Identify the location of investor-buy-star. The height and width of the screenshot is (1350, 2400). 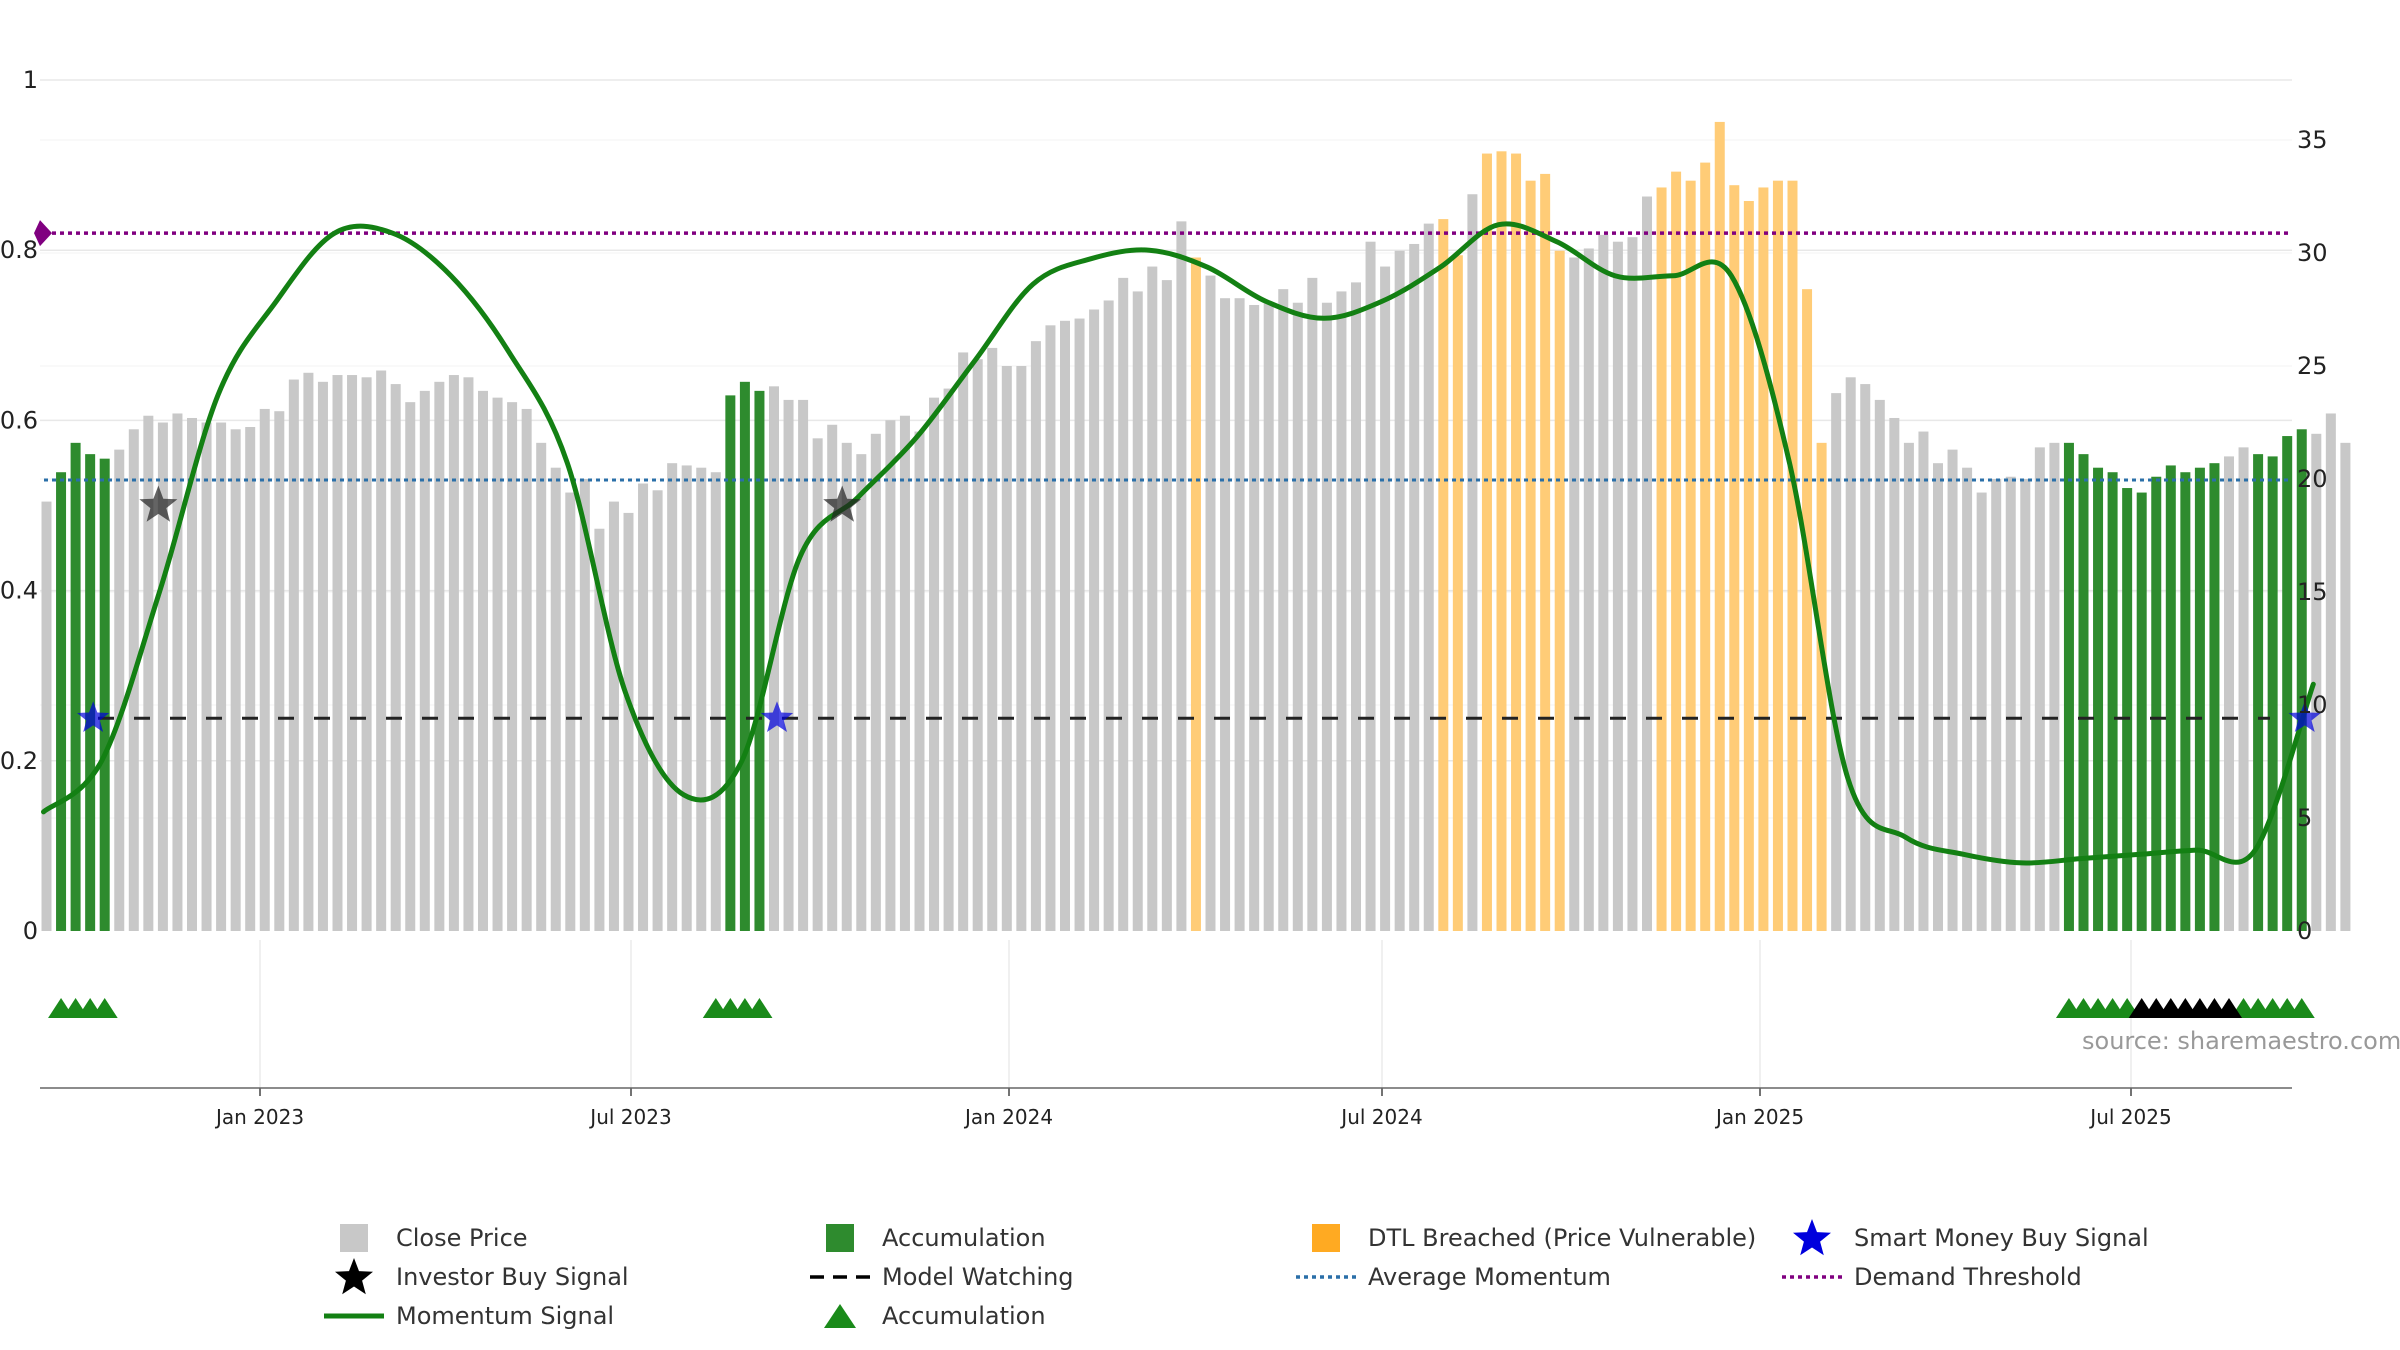
(158, 503).